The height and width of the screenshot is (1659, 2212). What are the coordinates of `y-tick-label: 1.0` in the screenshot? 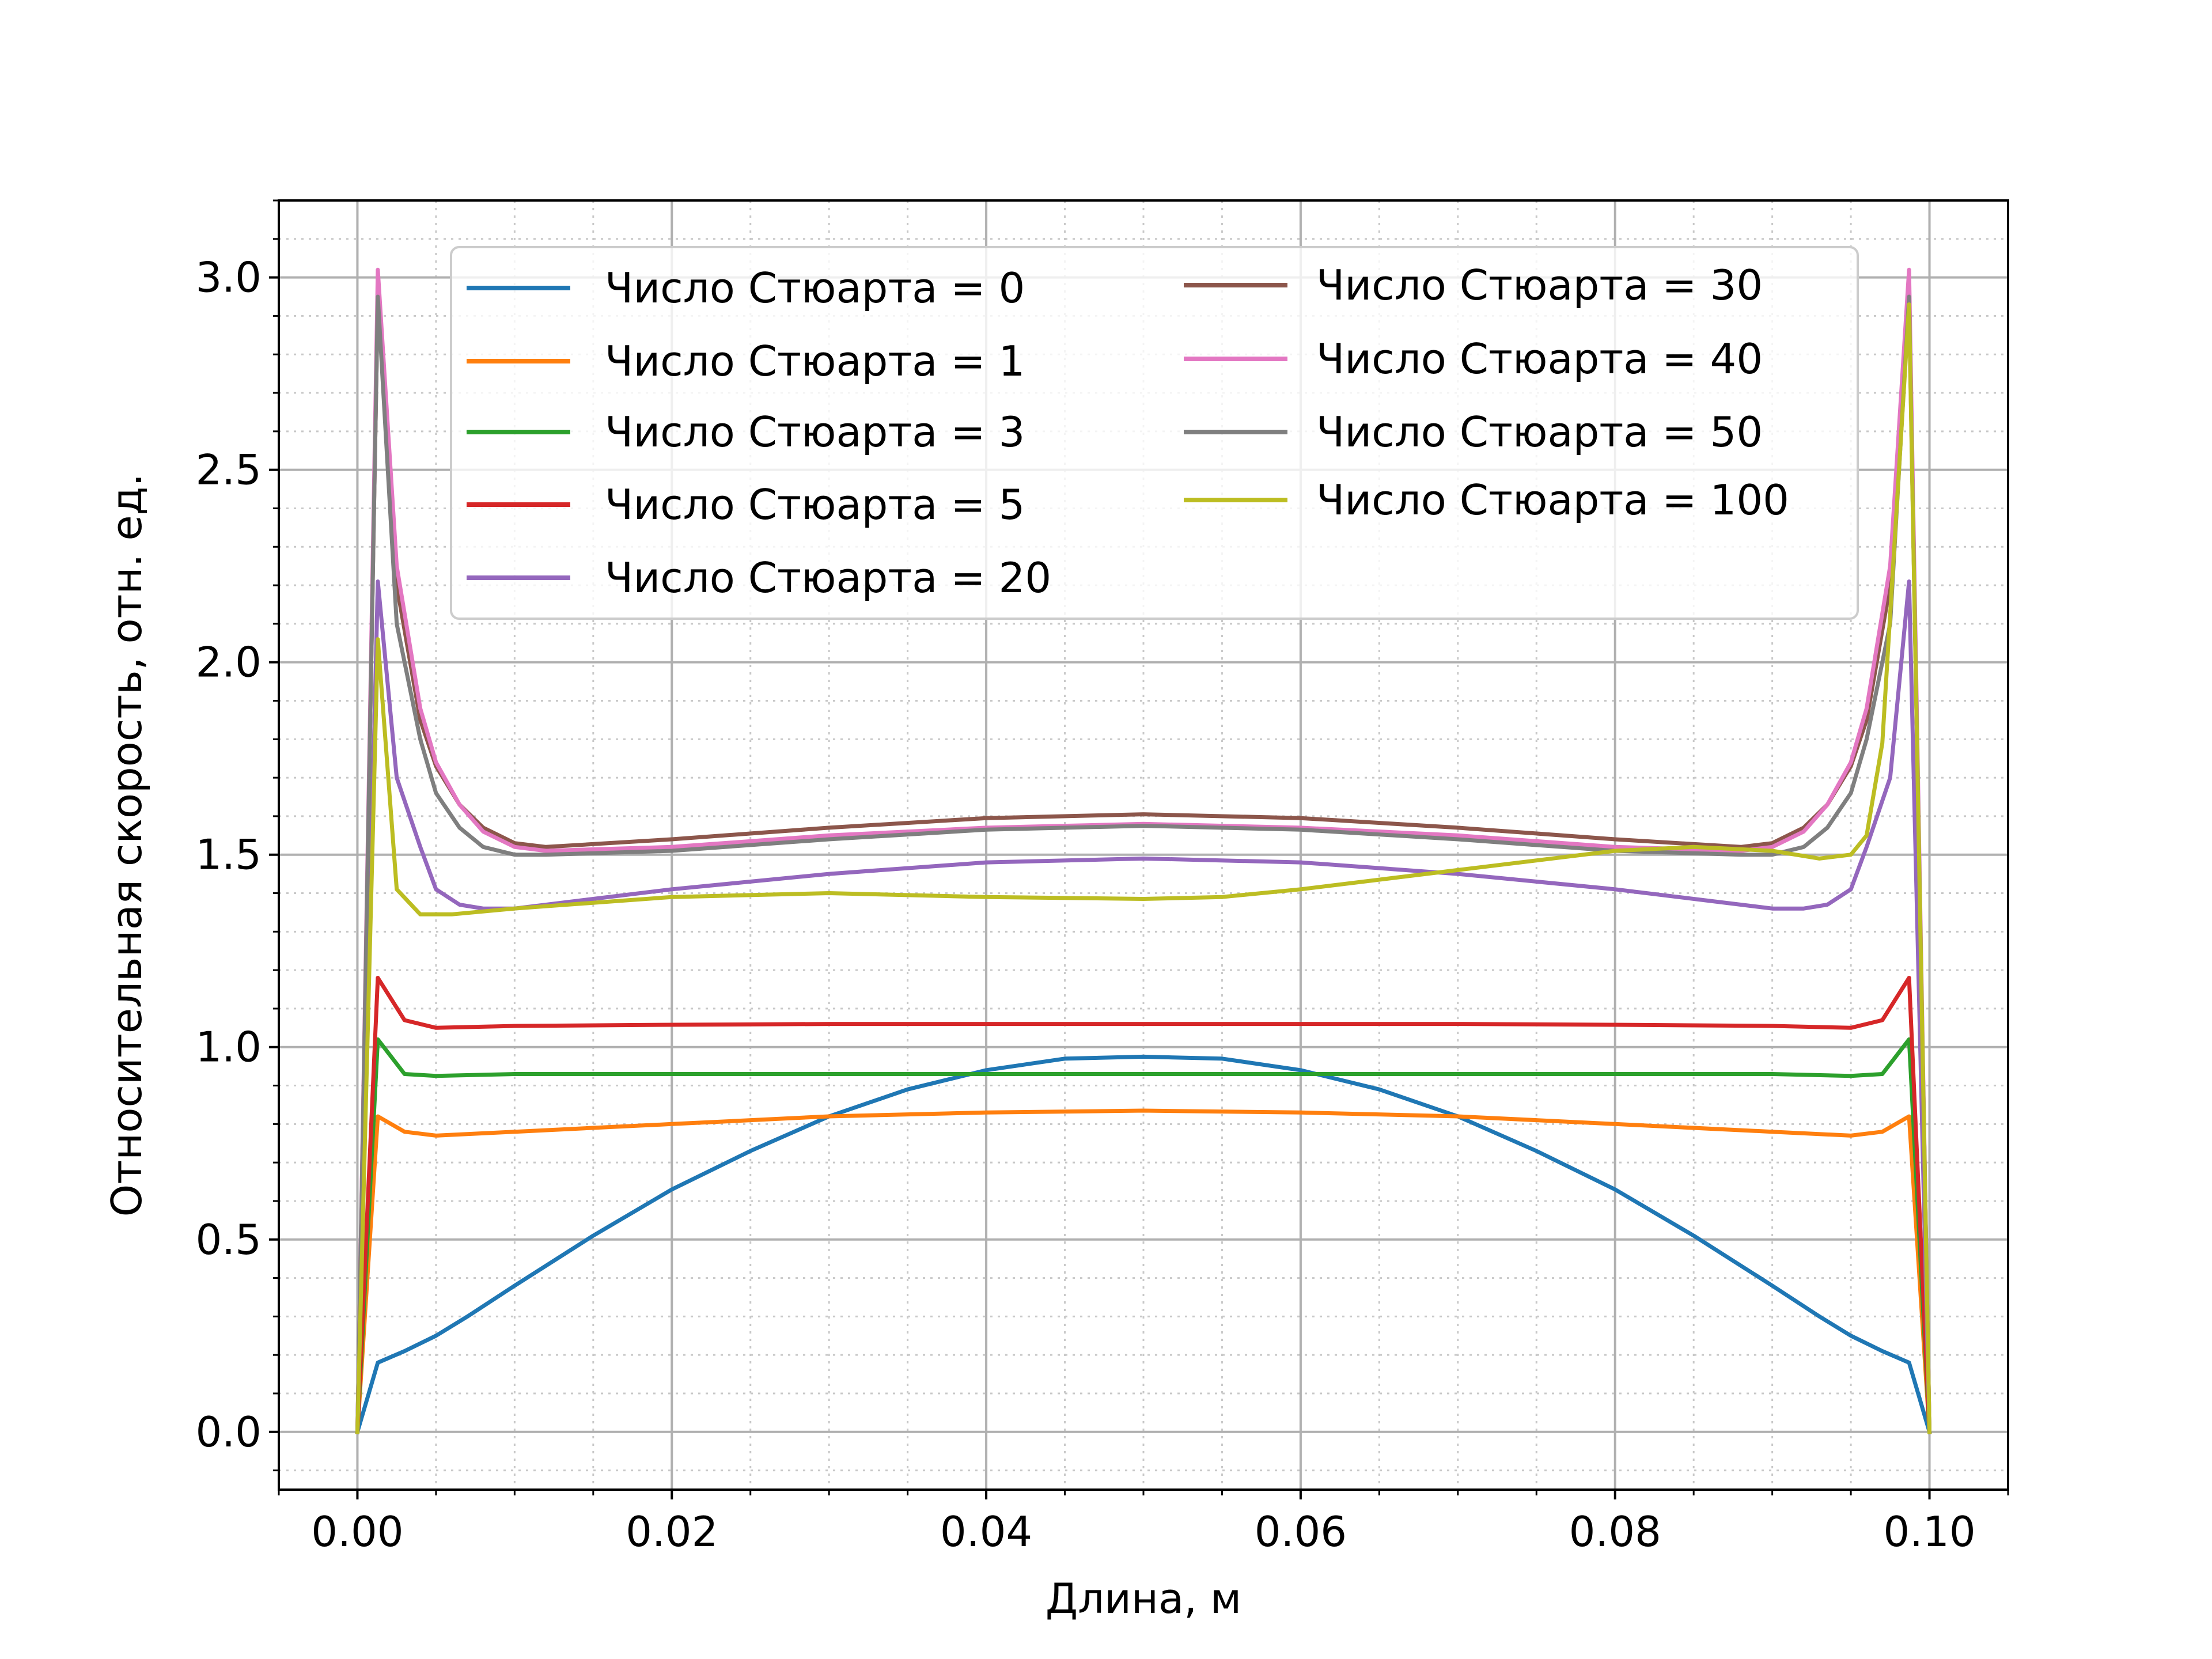 It's located at (228, 1047).